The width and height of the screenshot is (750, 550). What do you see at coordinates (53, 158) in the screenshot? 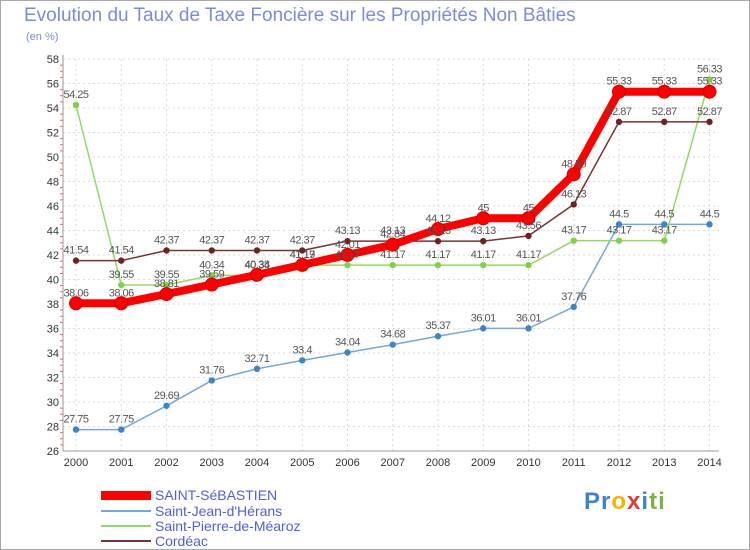
I see `y-tick-label: 50` at bounding box center [53, 158].